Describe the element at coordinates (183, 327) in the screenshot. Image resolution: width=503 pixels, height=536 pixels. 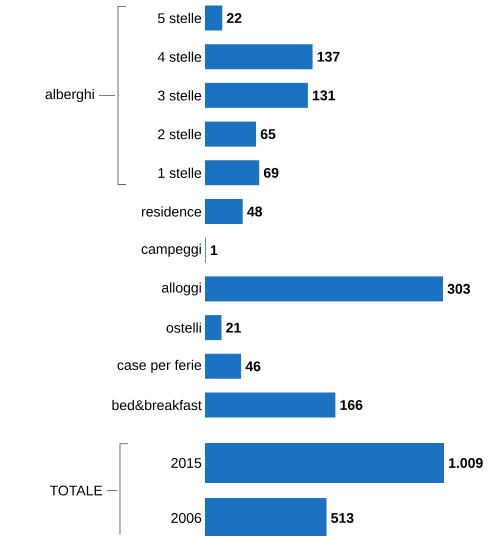
I see `y-tick-label: ostelli` at that location.